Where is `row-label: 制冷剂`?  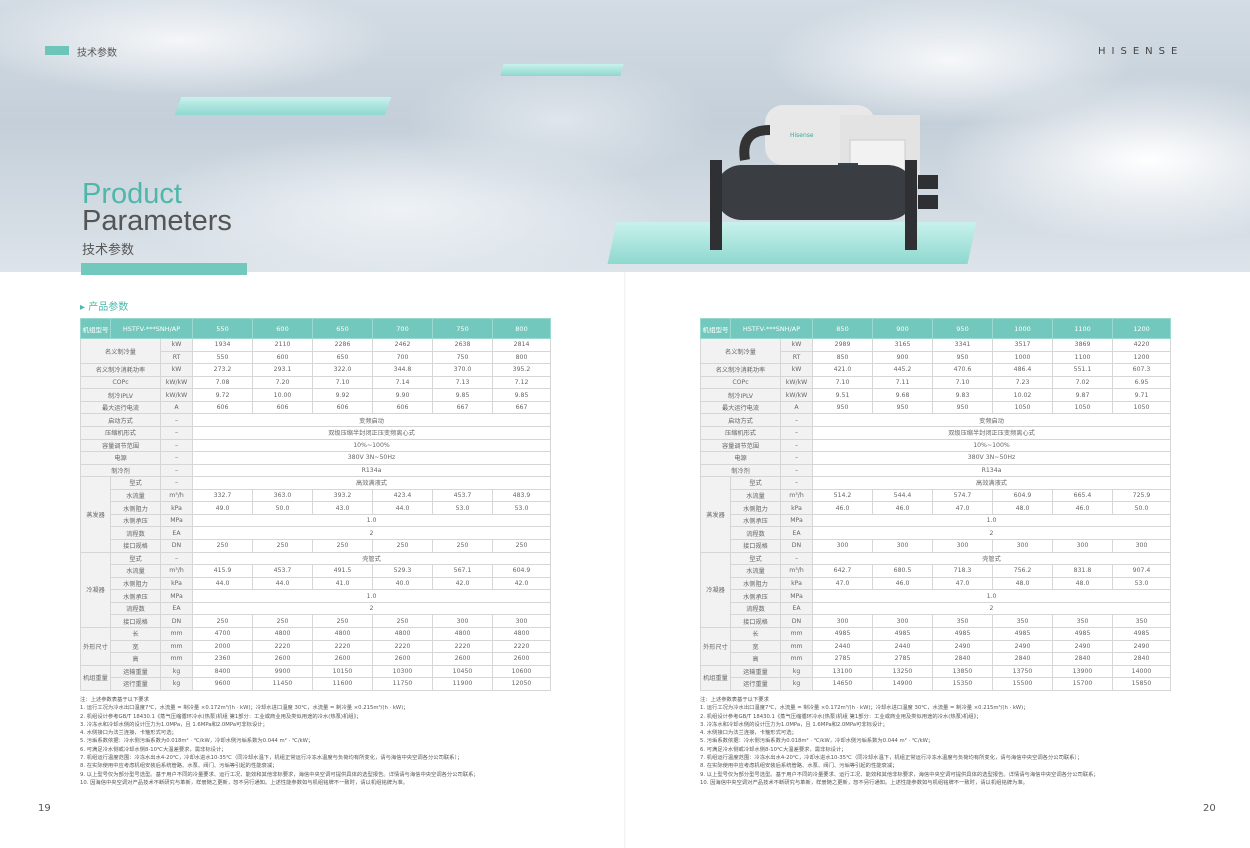
row-label: 制冷剂 is located at coordinates (120, 470).